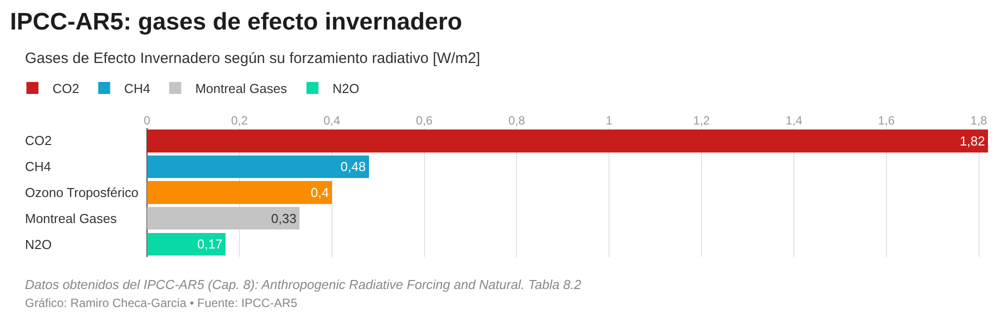  What do you see at coordinates (794, 121) in the screenshot?
I see `x-tick-label: 1,4` at bounding box center [794, 121].